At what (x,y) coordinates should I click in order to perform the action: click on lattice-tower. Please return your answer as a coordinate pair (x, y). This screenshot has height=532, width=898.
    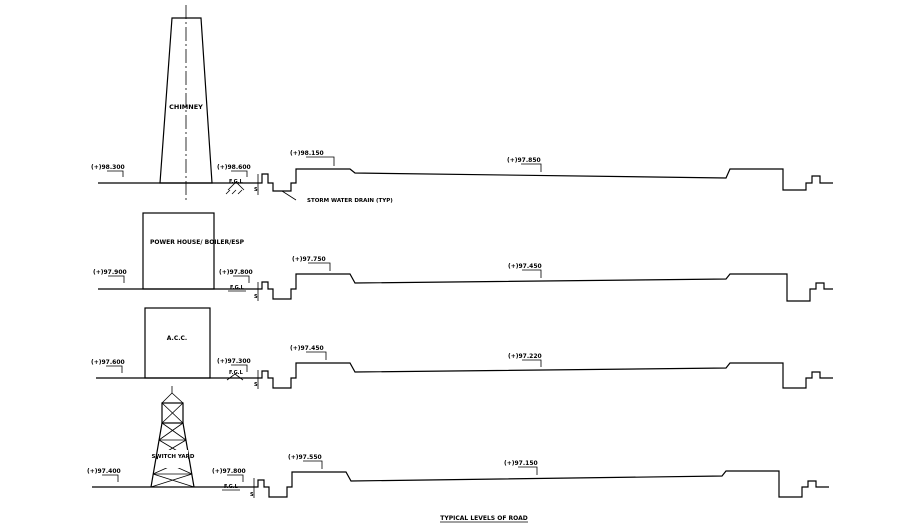
    Looking at the image, I should click on (172, 437).